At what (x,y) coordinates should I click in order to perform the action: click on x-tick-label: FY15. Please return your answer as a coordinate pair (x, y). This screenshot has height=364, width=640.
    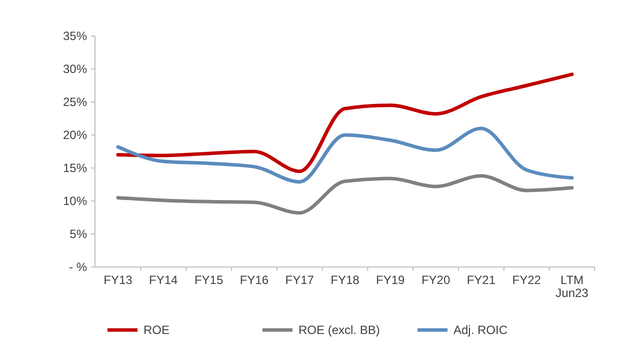
    Looking at the image, I should click on (209, 280).